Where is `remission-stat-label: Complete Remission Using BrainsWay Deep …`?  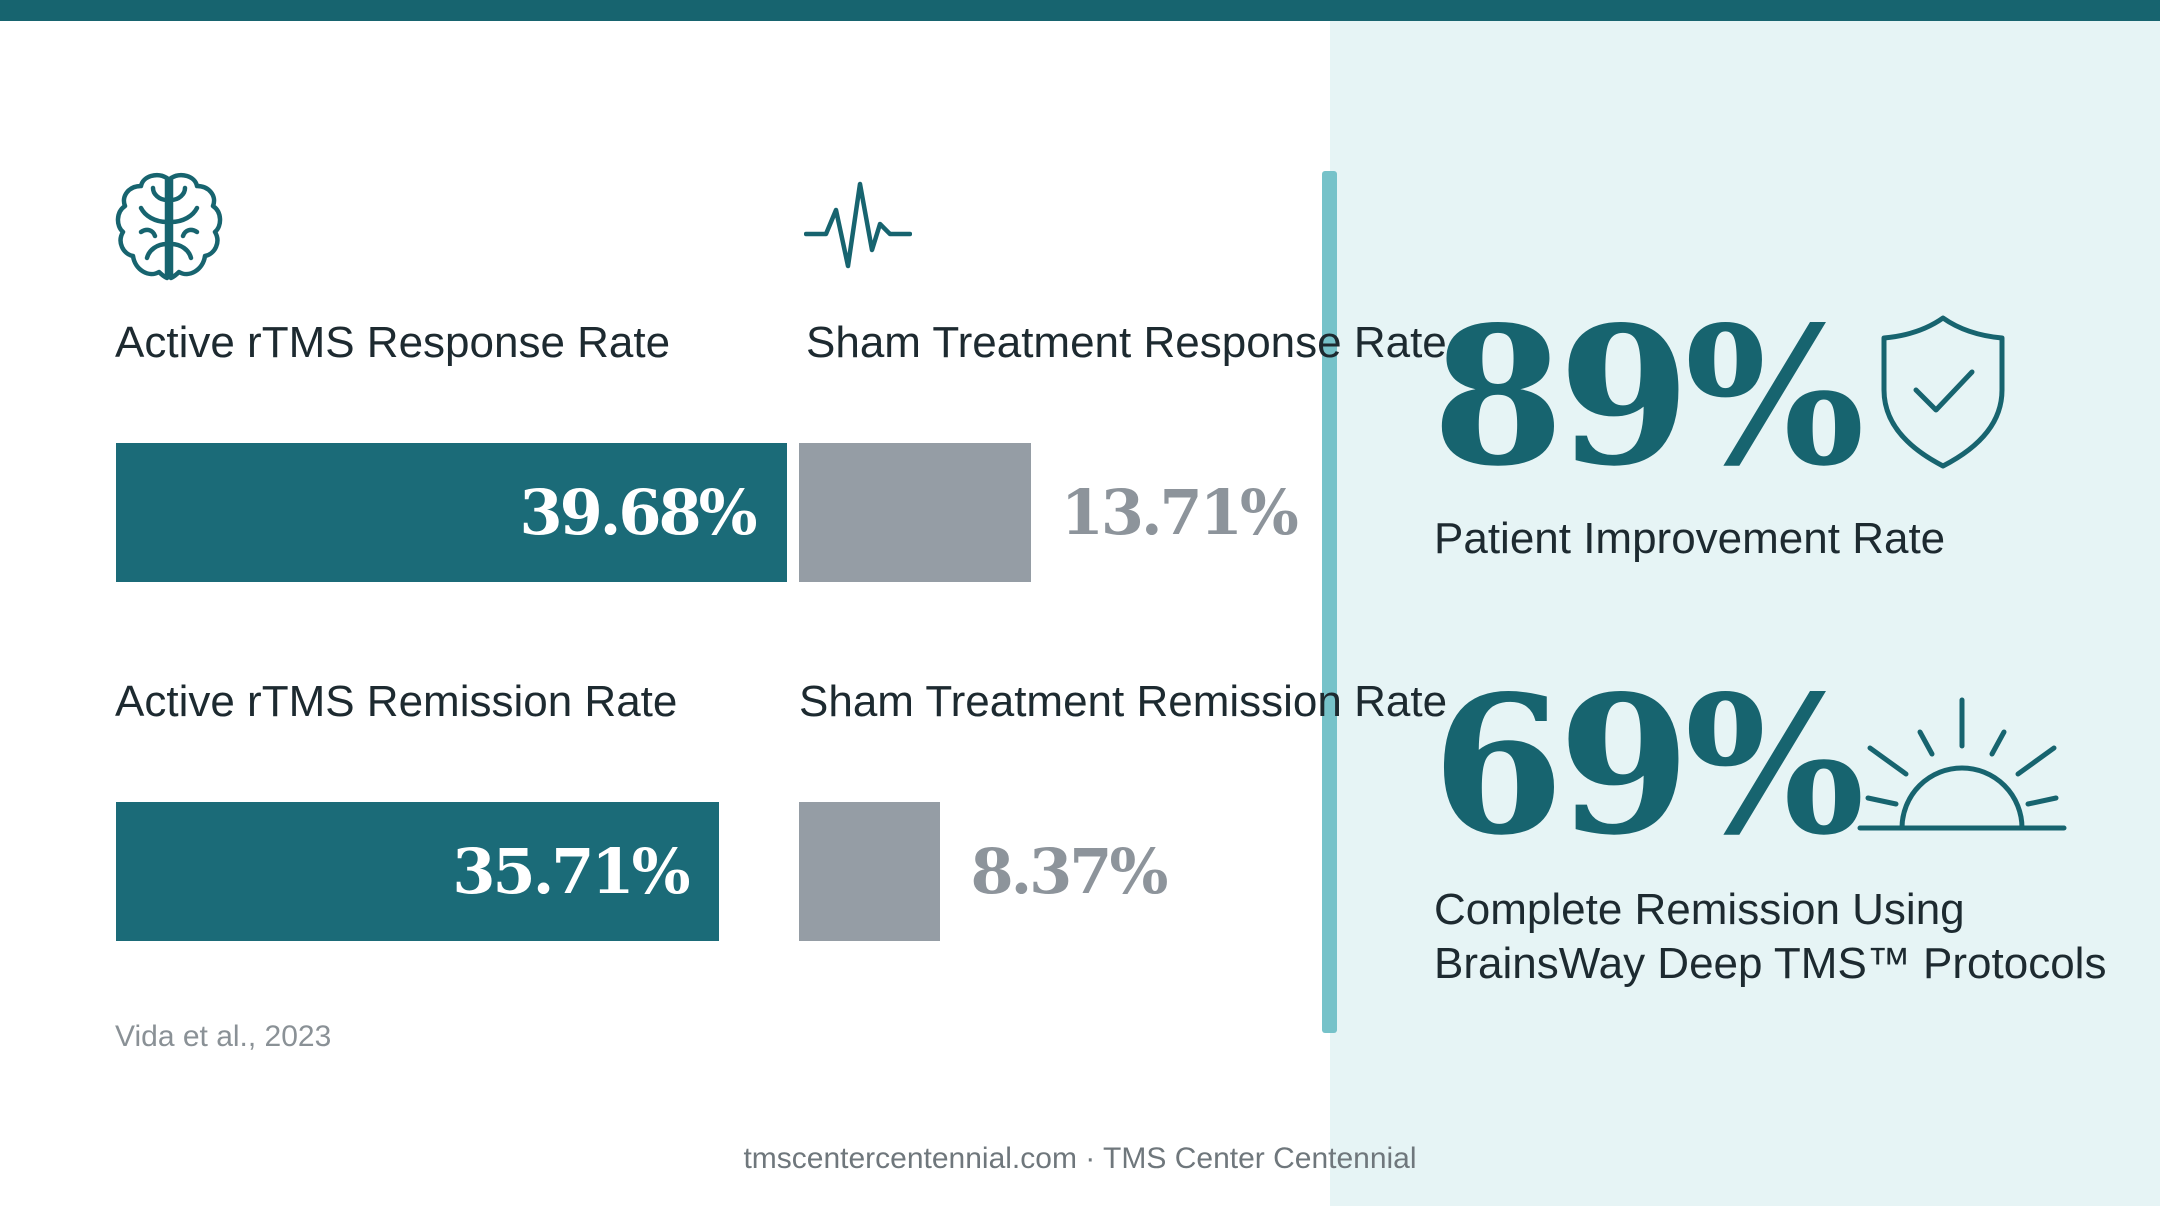 remission-stat-label: Complete Remission Using BrainsWay Deep … is located at coordinates (1770, 936).